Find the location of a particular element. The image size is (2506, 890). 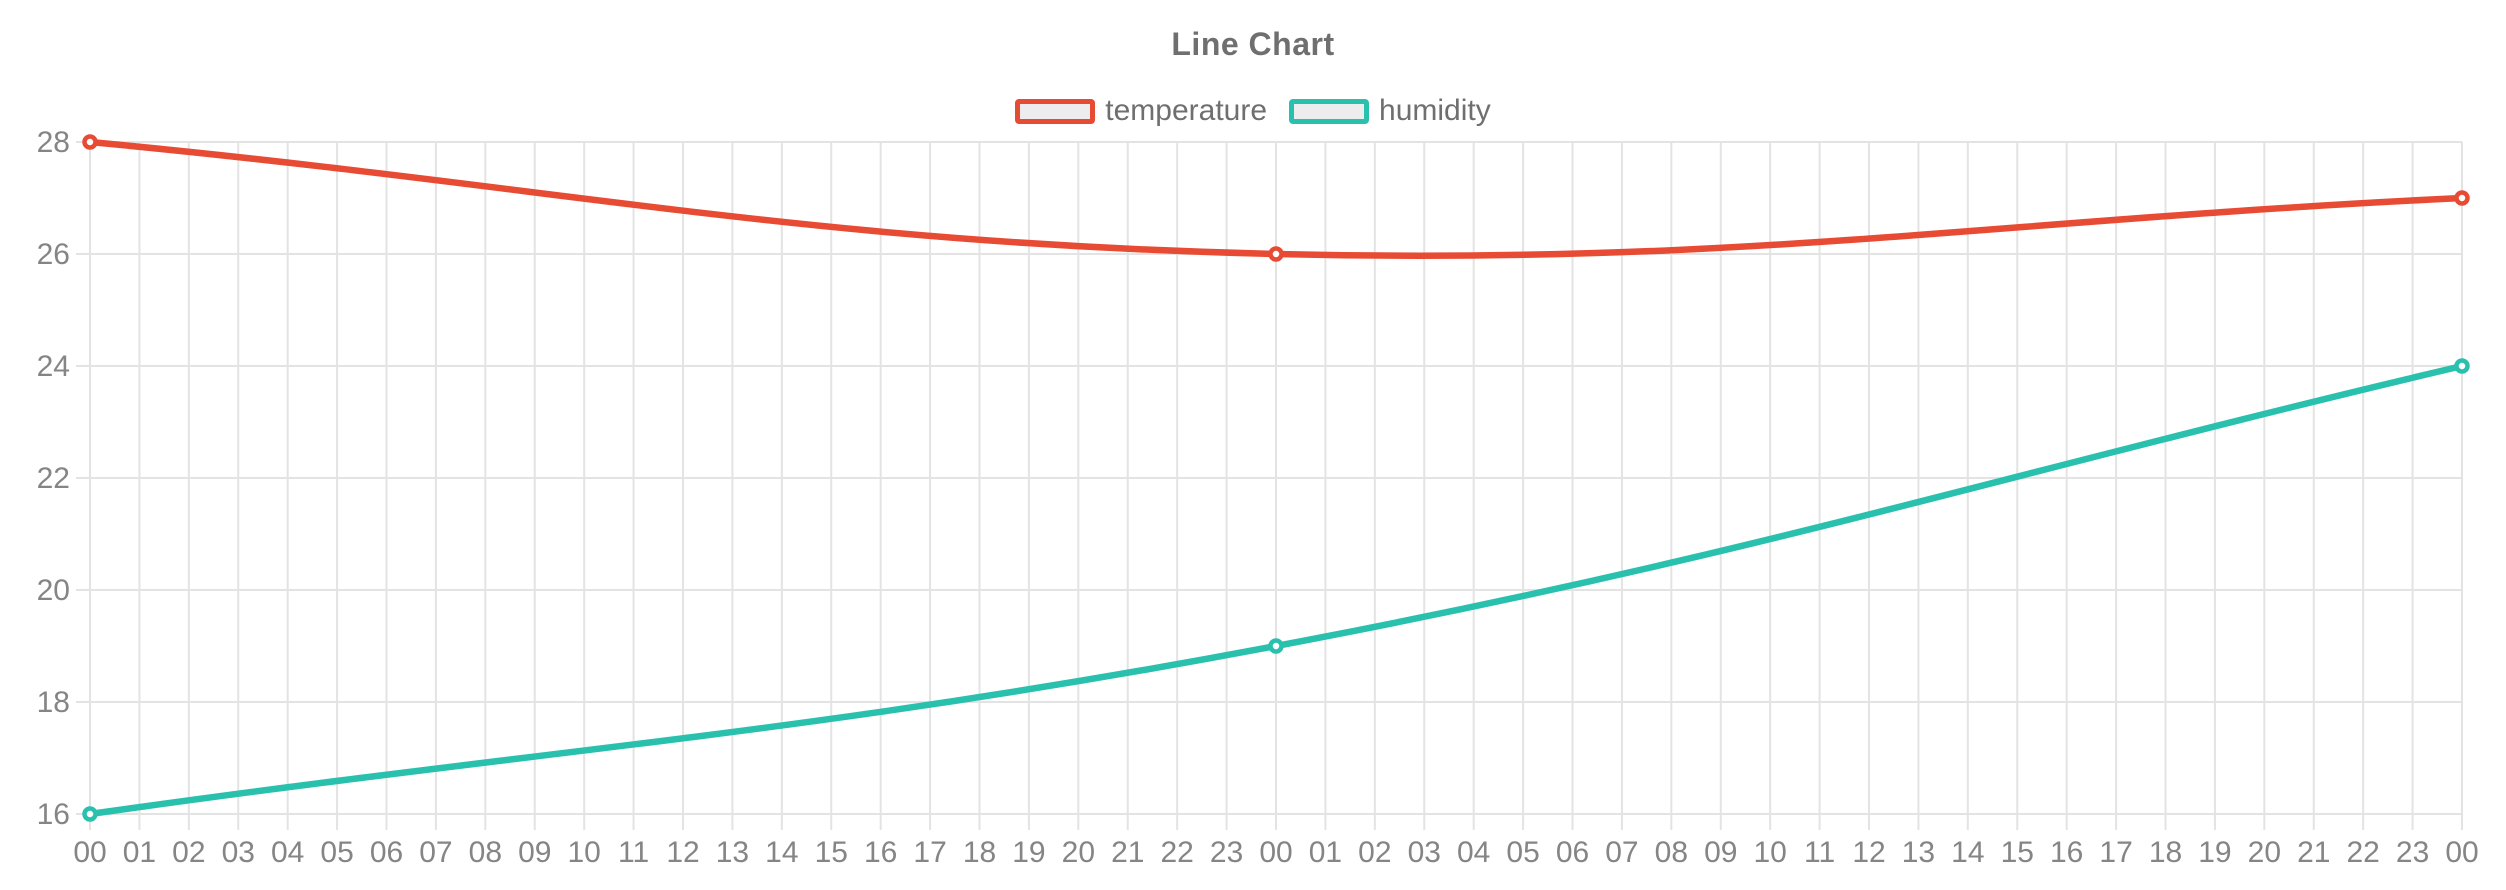

y-tick-label: 16 is located at coordinates (53, 814).